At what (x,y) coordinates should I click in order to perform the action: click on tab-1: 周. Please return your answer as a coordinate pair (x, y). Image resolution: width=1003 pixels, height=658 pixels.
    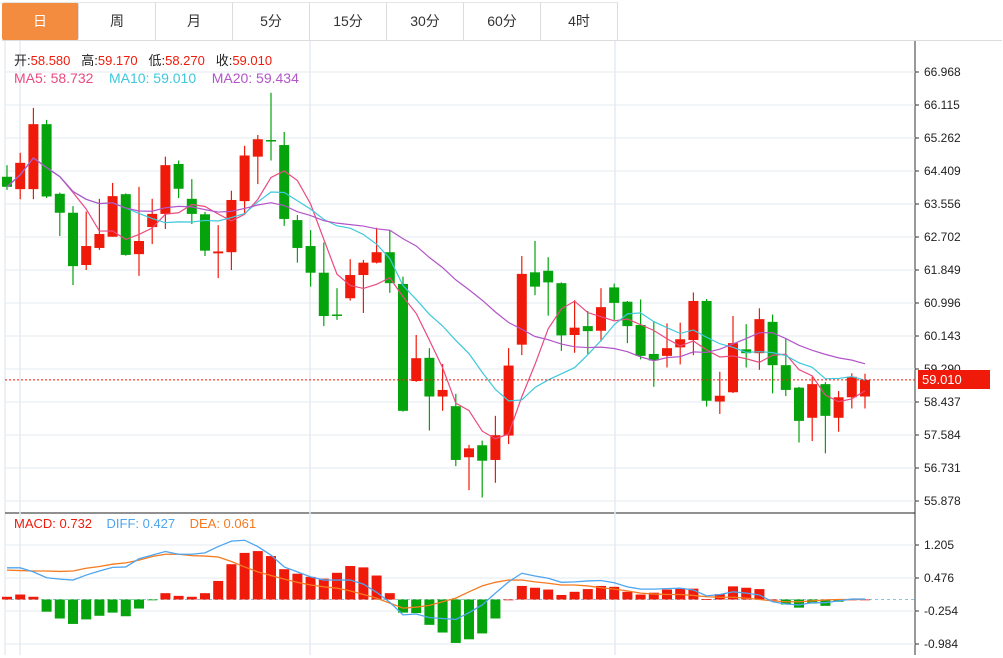
    Looking at the image, I should click on (117, 21).